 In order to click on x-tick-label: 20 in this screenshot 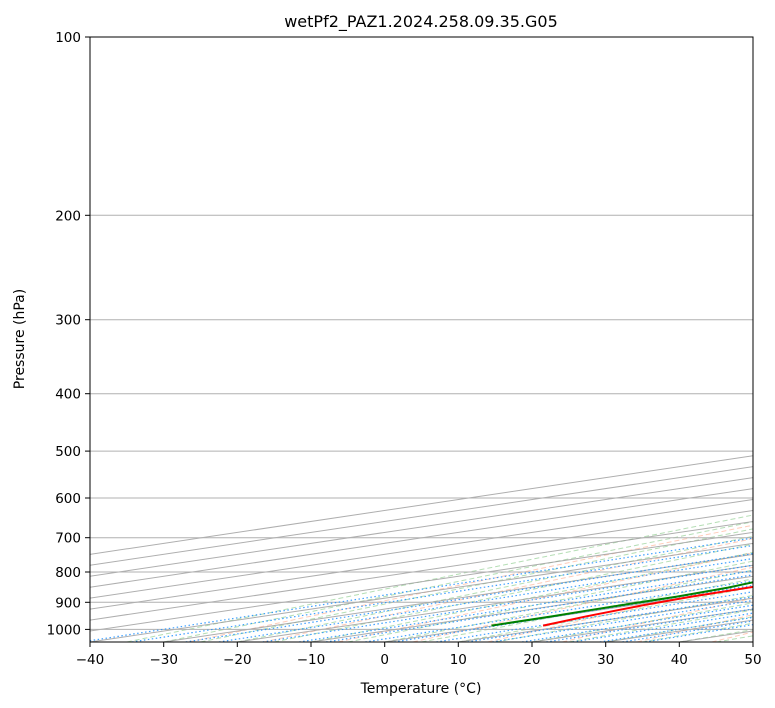, I will do `click(531, 660)`.